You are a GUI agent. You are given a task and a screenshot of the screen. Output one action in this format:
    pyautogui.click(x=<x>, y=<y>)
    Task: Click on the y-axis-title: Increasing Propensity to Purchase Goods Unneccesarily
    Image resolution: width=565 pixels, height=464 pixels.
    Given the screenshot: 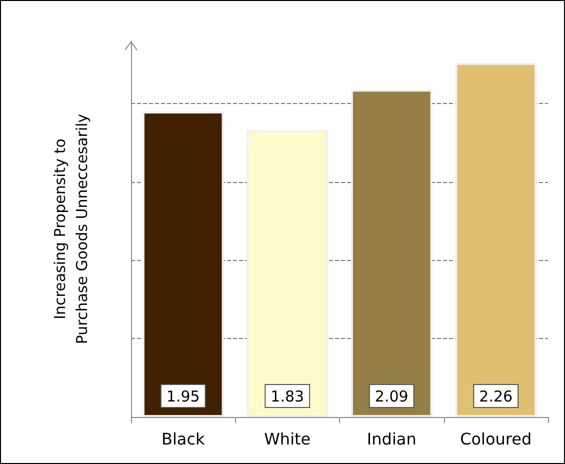 What is the action you would take?
    pyautogui.click(x=71, y=229)
    